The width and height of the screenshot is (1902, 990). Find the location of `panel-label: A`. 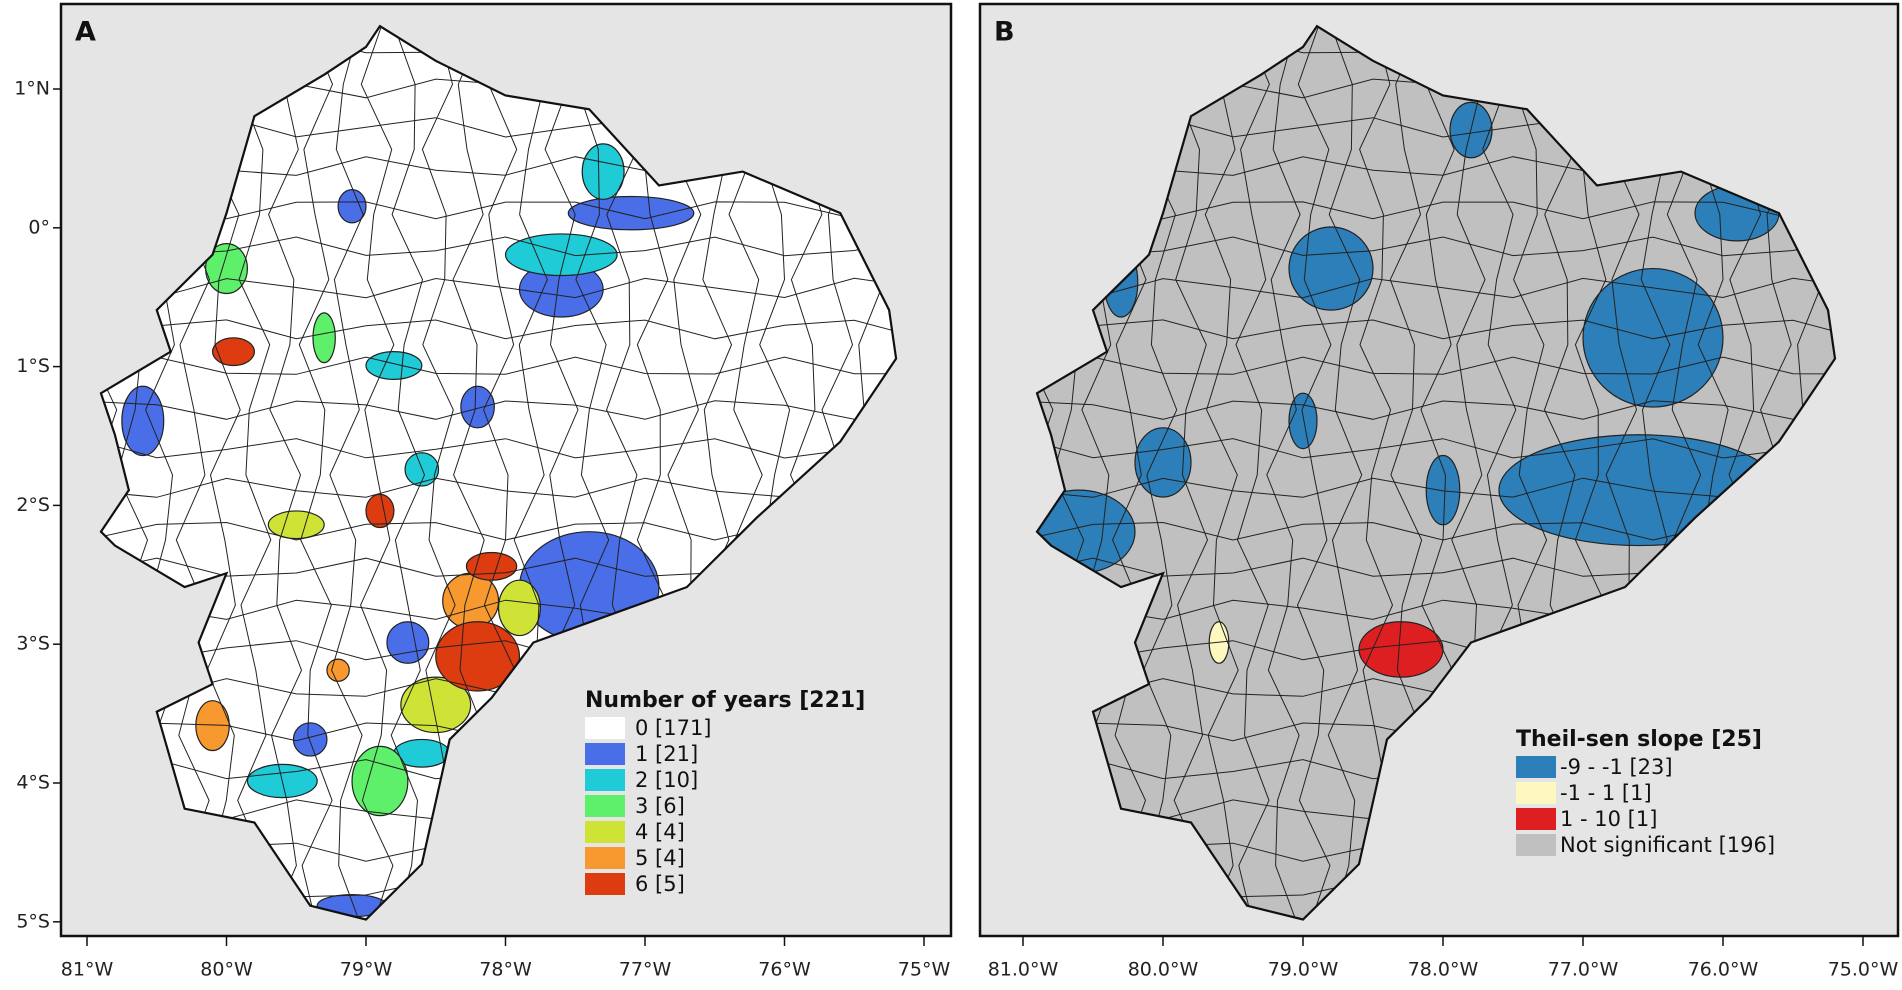

panel-label: A is located at coordinates (85, 32).